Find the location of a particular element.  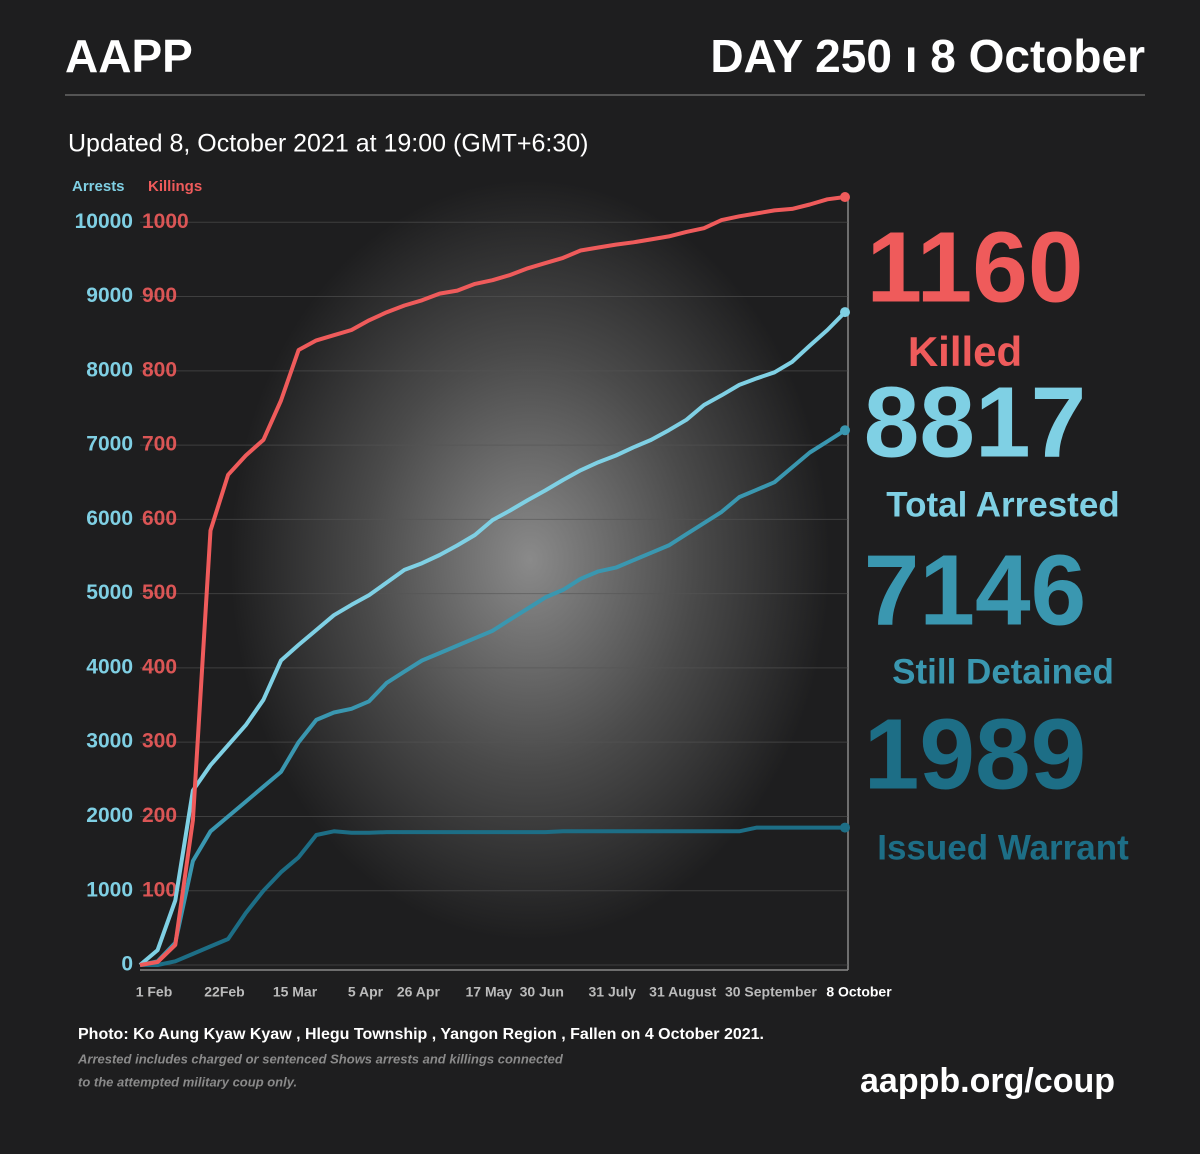

y-tick-label: 5000 is located at coordinates (109, 592).